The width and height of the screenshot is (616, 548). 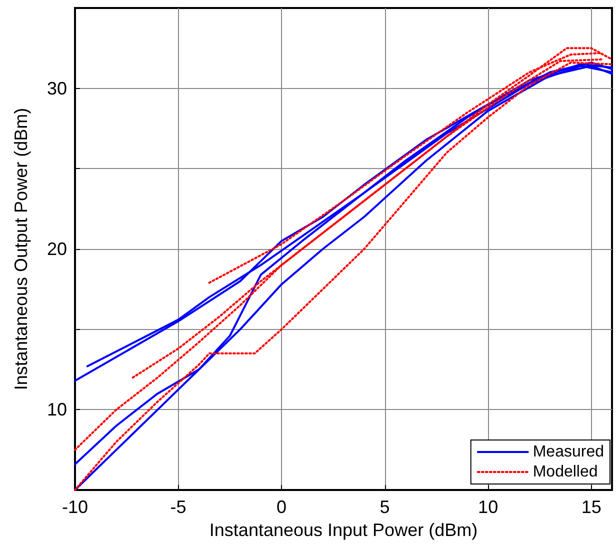 I want to click on y-tick-label: 30, so click(x=56, y=88).